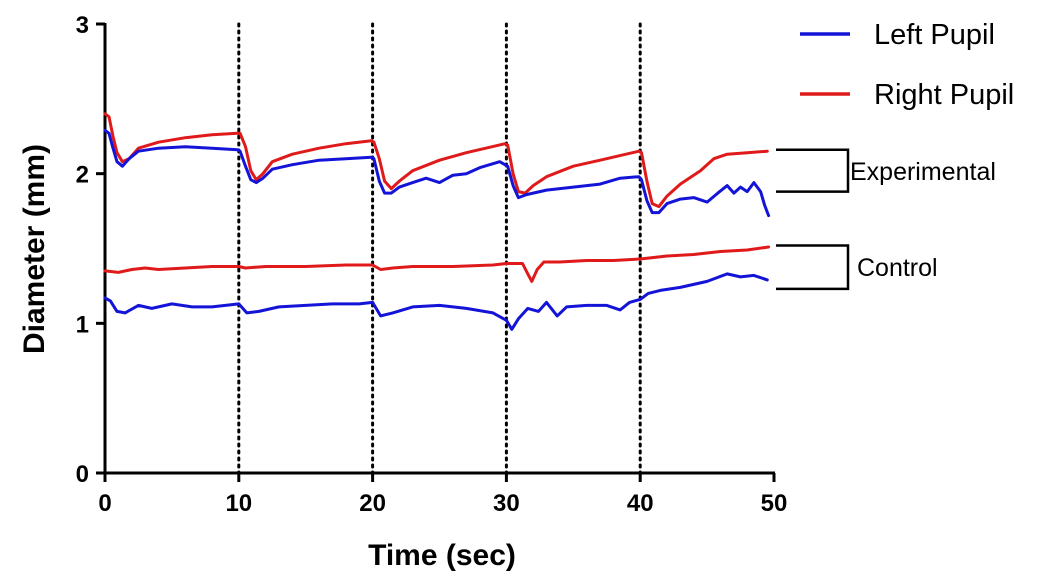 Image resolution: width=1057 pixels, height=579 pixels. What do you see at coordinates (34, 249) in the screenshot?
I see `y-axis-title: Diameter (mm)` at bounding box center [34, 249].